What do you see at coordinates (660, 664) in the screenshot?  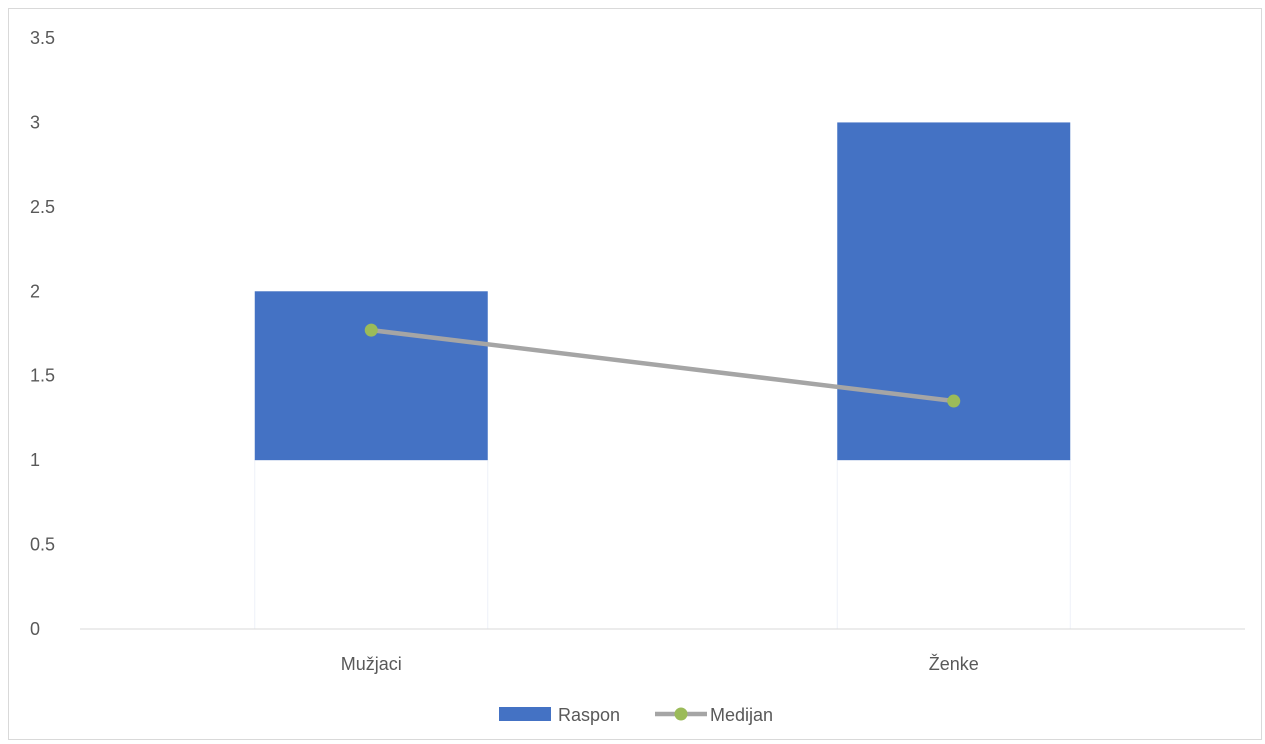 I see `x-axis-labels: Mužjaci Ženke` at bounding box center [660, 664].